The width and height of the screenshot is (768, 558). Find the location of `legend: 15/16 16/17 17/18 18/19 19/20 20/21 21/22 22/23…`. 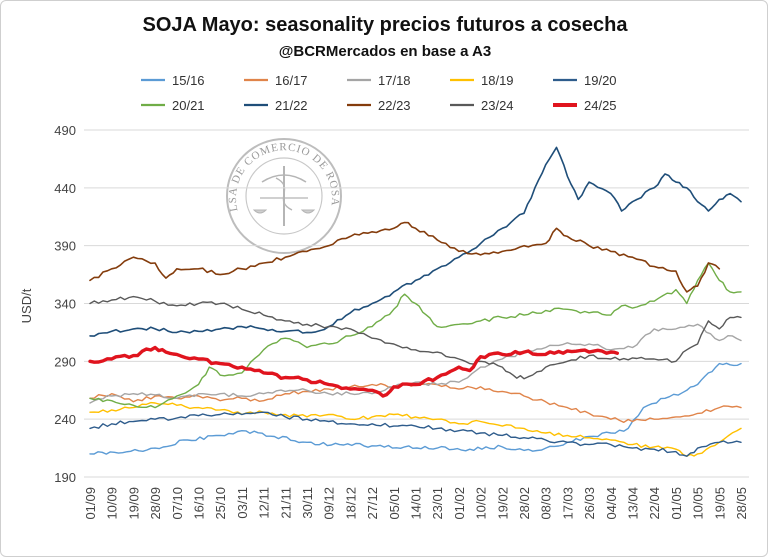

legend: 15/16 16/17 17/18 18/19 19/20 20/21 21/22 22/23… is located at coordinates (379, 93).